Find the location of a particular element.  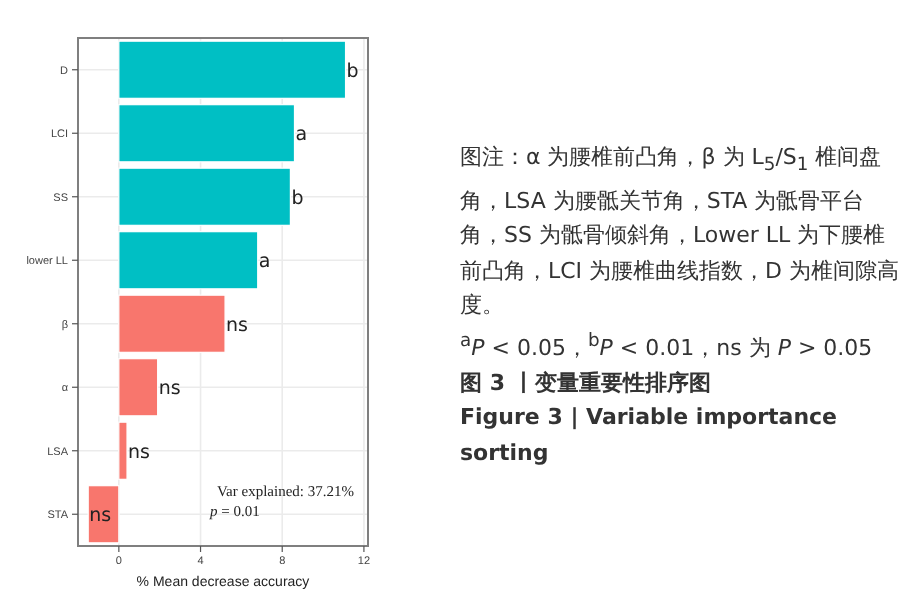

text: Figure 3 | Variable importance sorting is located at coordinates (650, 436).